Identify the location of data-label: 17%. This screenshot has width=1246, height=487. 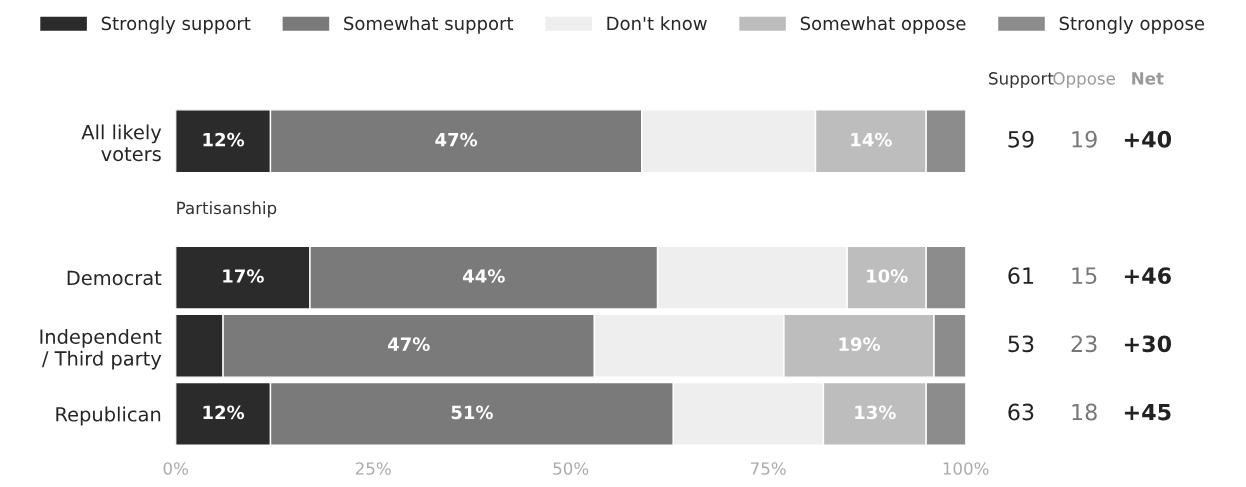
(243, 276).